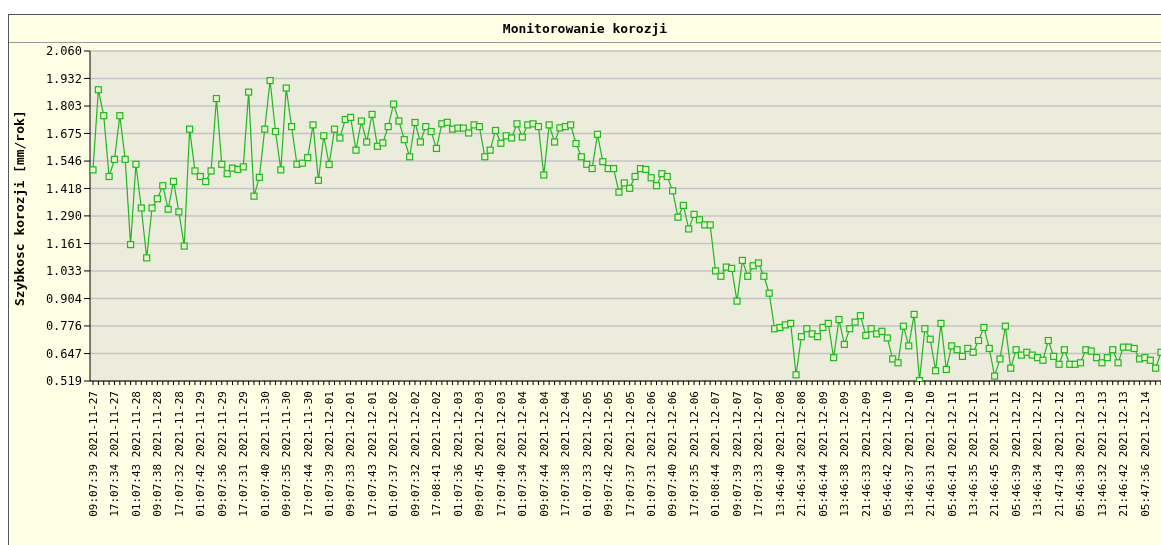 This screenshot has width=1161, height=545. I want to click on x-tick-label: 17:07:43 2021-12-01, so click(372, 454).